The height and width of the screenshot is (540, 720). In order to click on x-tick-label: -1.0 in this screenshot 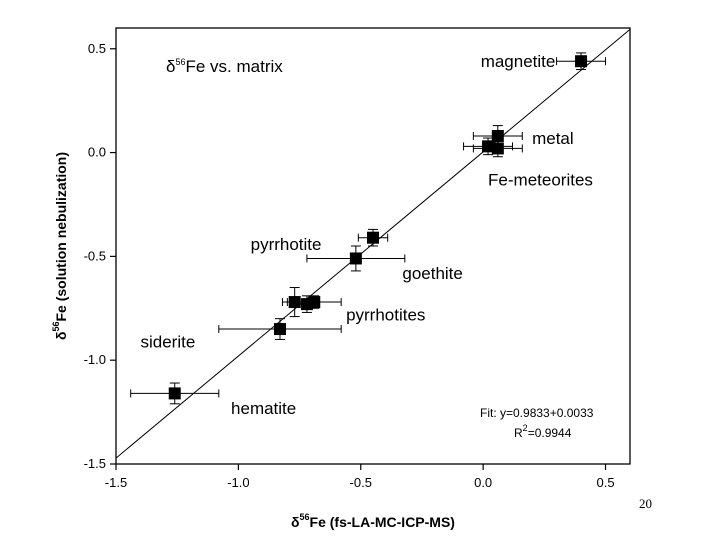, I will do `click(238, 482)`.